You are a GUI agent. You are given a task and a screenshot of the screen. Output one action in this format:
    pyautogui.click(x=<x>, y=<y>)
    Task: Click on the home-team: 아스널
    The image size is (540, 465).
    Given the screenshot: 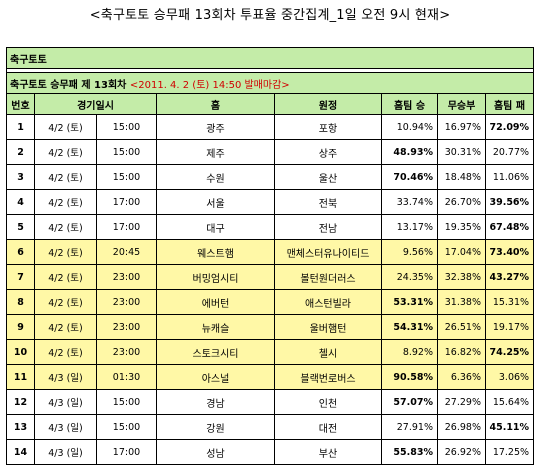 What is the action you would take?
    pyautogui.click(x=215, y=377)
    